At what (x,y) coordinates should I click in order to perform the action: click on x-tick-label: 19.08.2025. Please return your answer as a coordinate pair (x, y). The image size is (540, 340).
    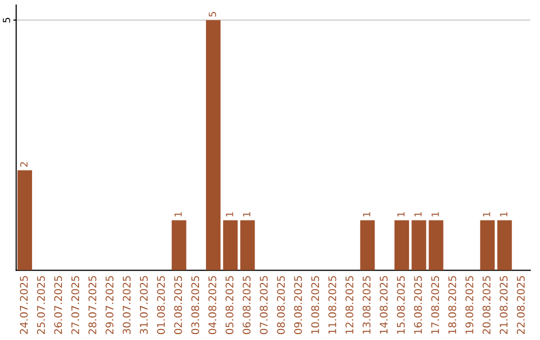
    Looking at the image, I should click on (469, 305).